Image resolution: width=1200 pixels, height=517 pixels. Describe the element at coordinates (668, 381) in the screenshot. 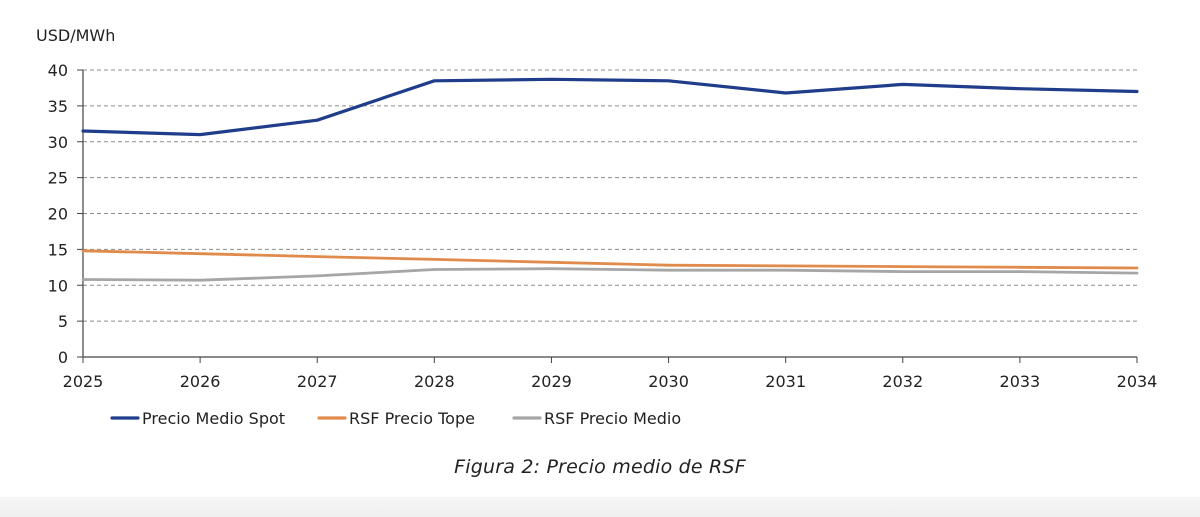

I see `x-tick-label: 2030` at that location.